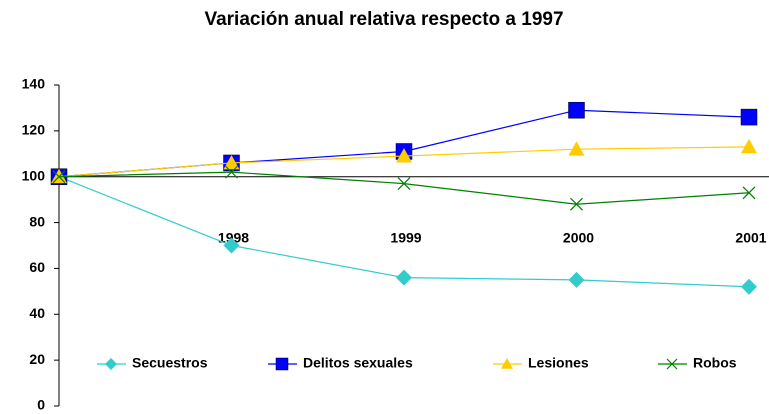 This screenshot has width=769, height=414. Describe the element at coordinates (37, 359) in the screenshot. I see `y-tick-label: 20` at that location.